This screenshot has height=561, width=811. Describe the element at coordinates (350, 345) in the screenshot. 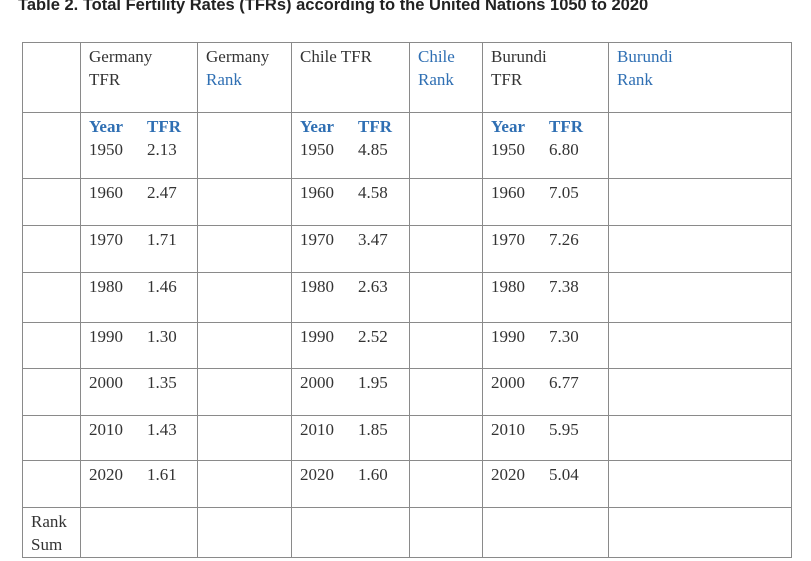

I see `data-cell: 1990 2.52` at that location.